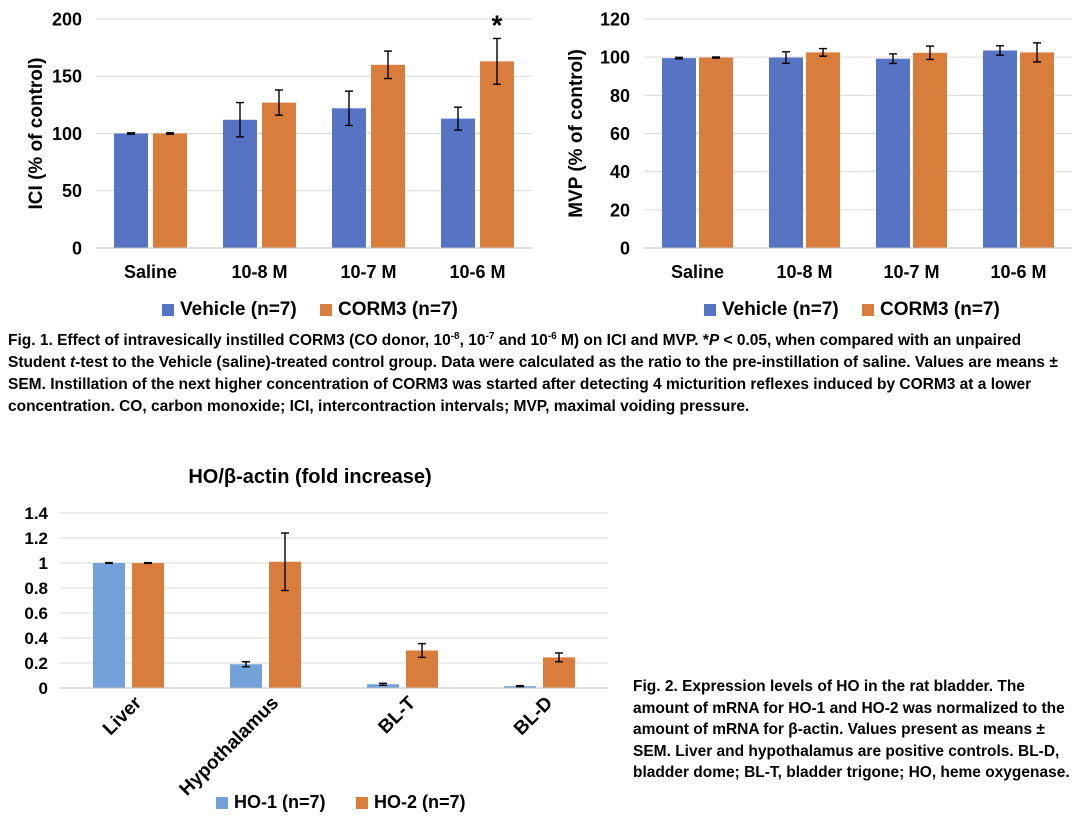  Describe the element at coordinates (420, 802) in the screenshot. I see `legend-label: HO-2 (n=7)` at that location.